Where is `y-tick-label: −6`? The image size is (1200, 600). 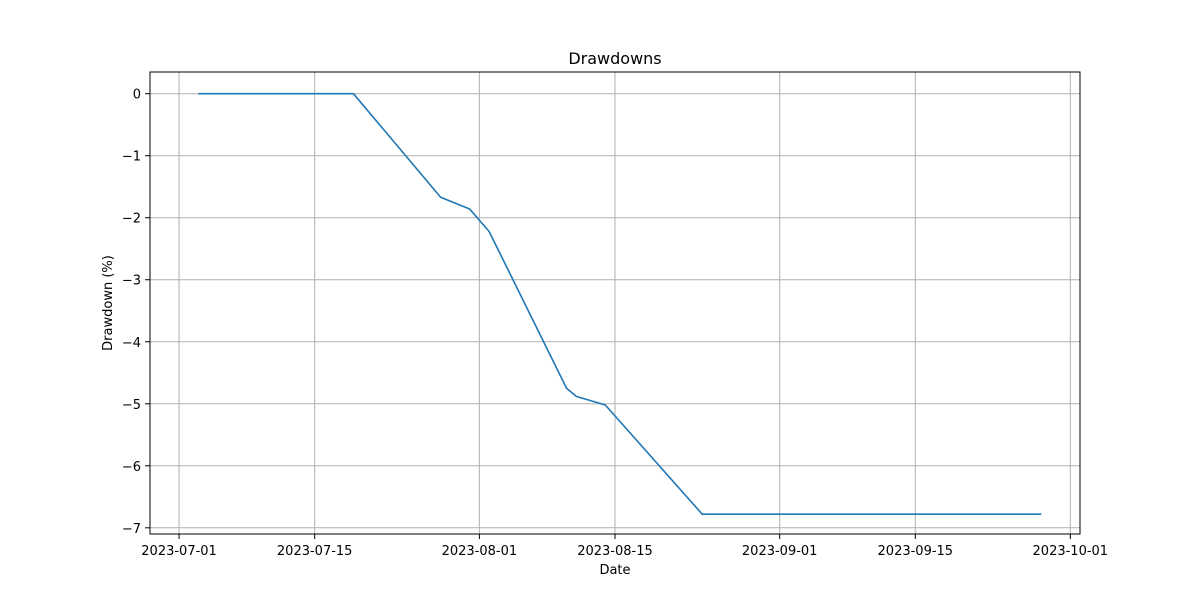
y-tick-label: −6 is located at coordinates (131, 467).